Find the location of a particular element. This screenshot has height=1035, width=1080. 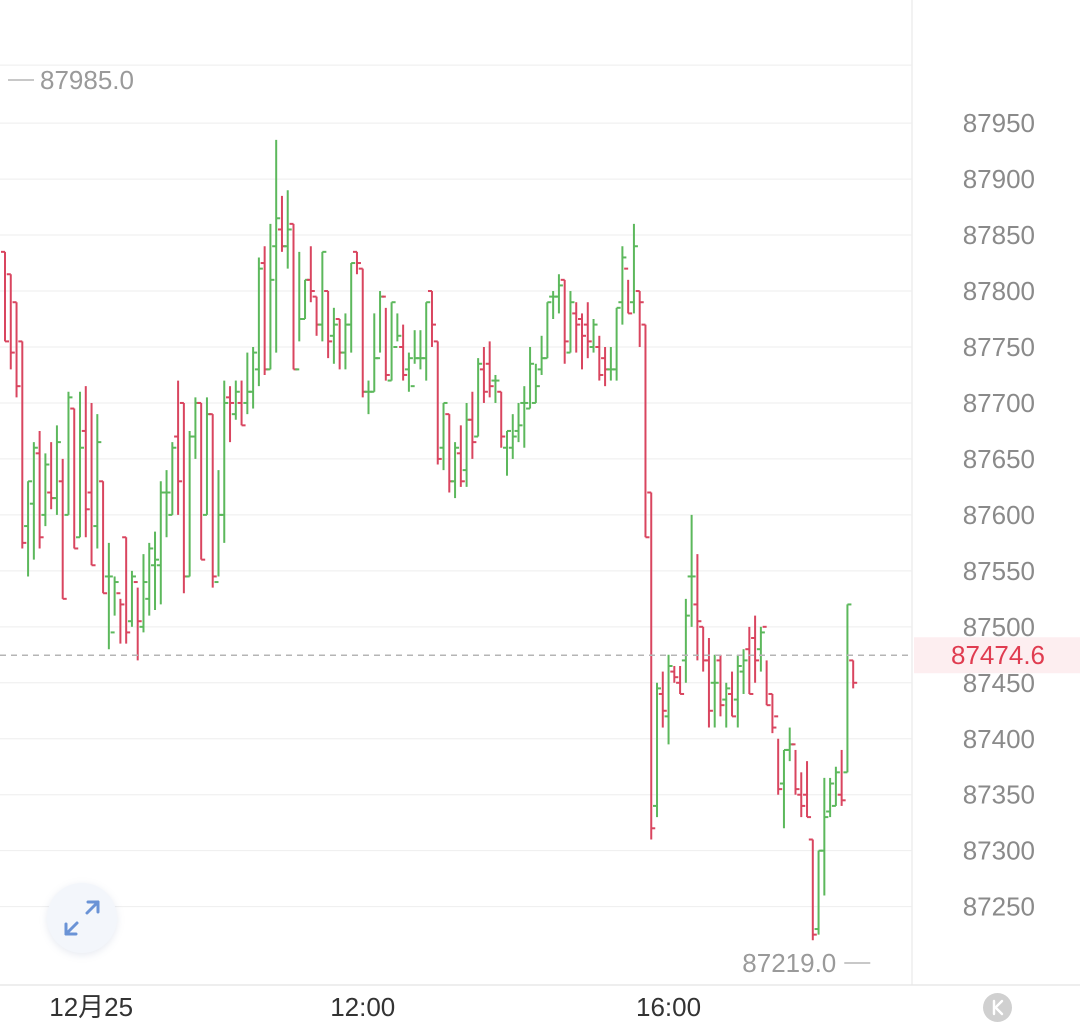

last-price-label: 87474.6 is located at coordinates (998, 655).